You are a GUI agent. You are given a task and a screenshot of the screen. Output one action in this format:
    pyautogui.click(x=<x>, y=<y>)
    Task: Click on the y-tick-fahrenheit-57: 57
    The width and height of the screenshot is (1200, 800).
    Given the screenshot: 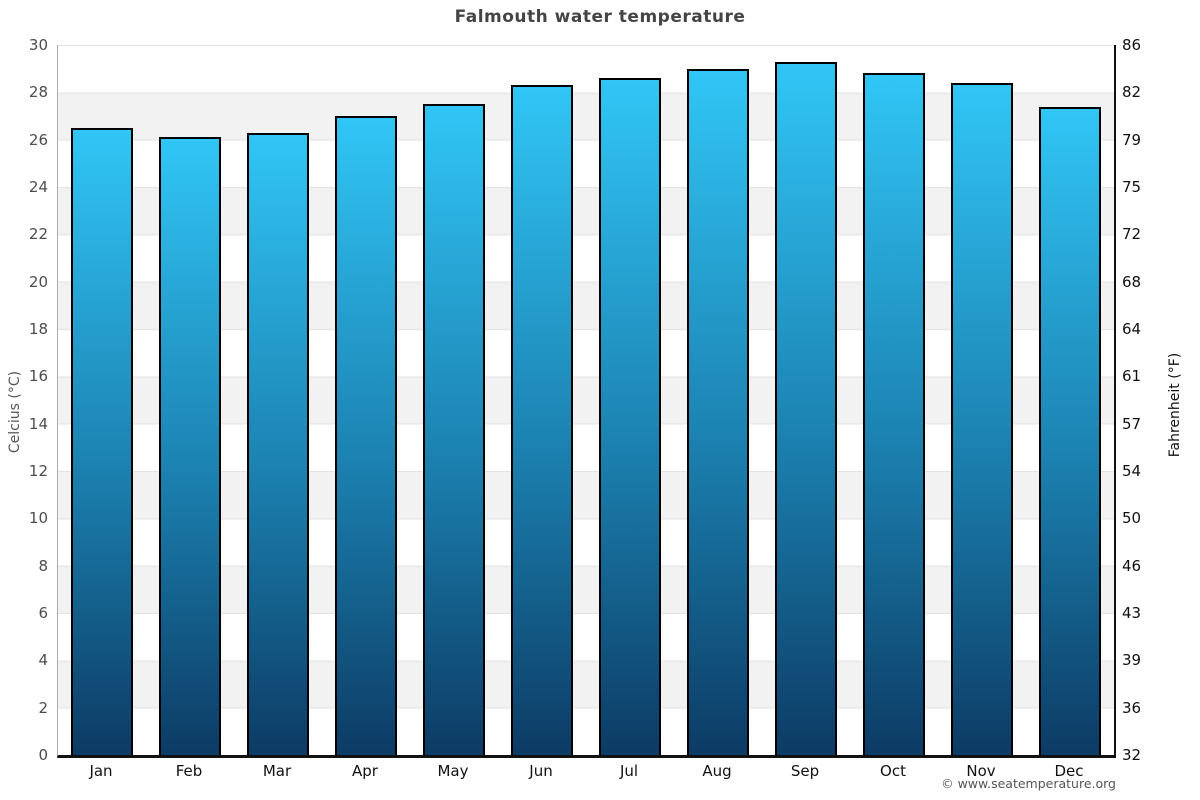 What is the action you would take?
    pyautogui.click(x=1132, y=423)
    